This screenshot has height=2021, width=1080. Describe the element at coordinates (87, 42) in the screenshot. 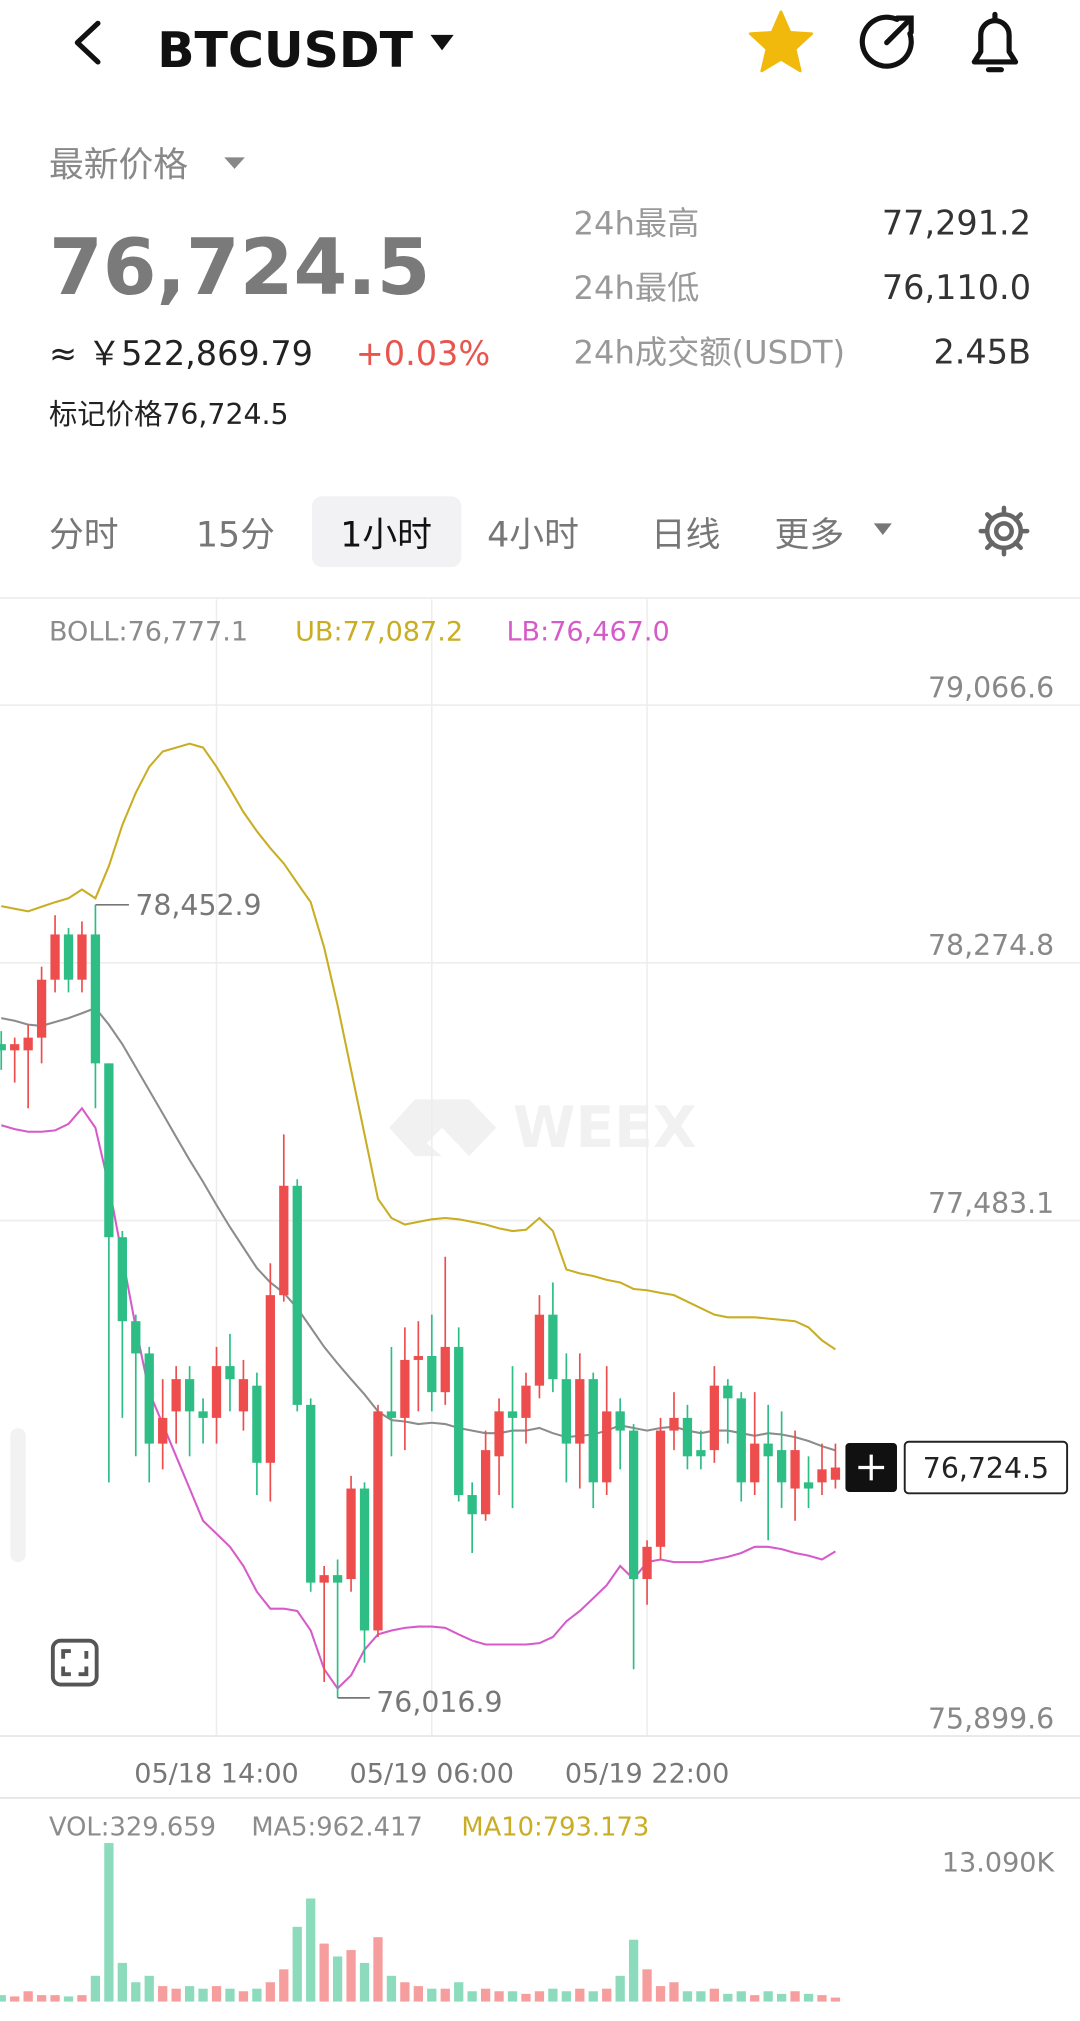

I see `back-button` at that location.